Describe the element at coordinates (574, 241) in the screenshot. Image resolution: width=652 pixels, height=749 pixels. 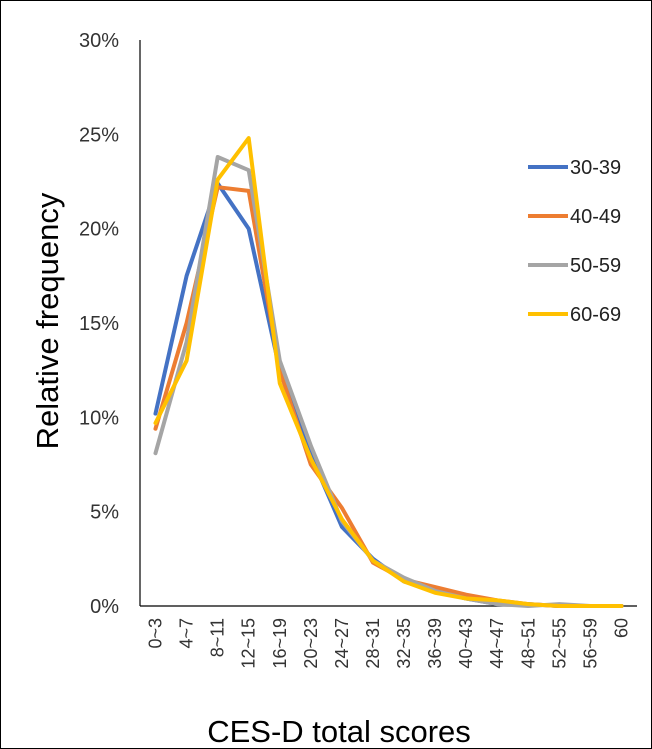
I see `legend: 30-39 40-49 50-59 60-69` at that location.